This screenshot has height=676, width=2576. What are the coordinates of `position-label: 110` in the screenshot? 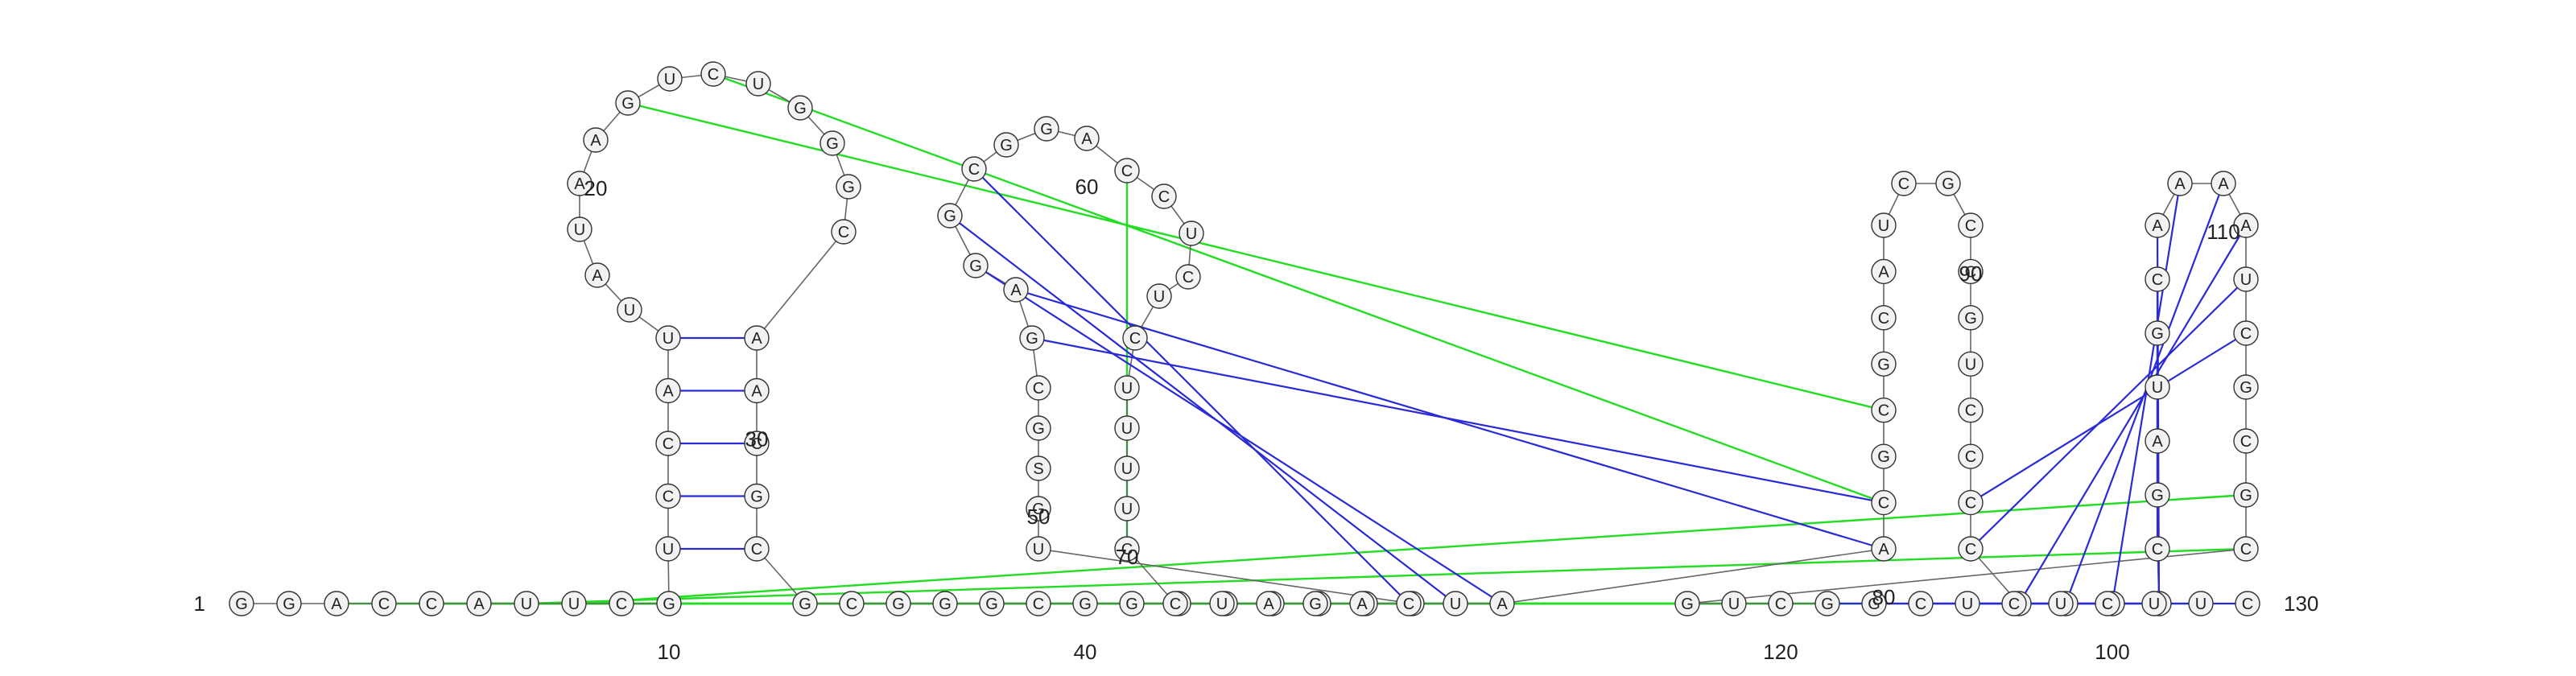 It's located at (2223, 232).